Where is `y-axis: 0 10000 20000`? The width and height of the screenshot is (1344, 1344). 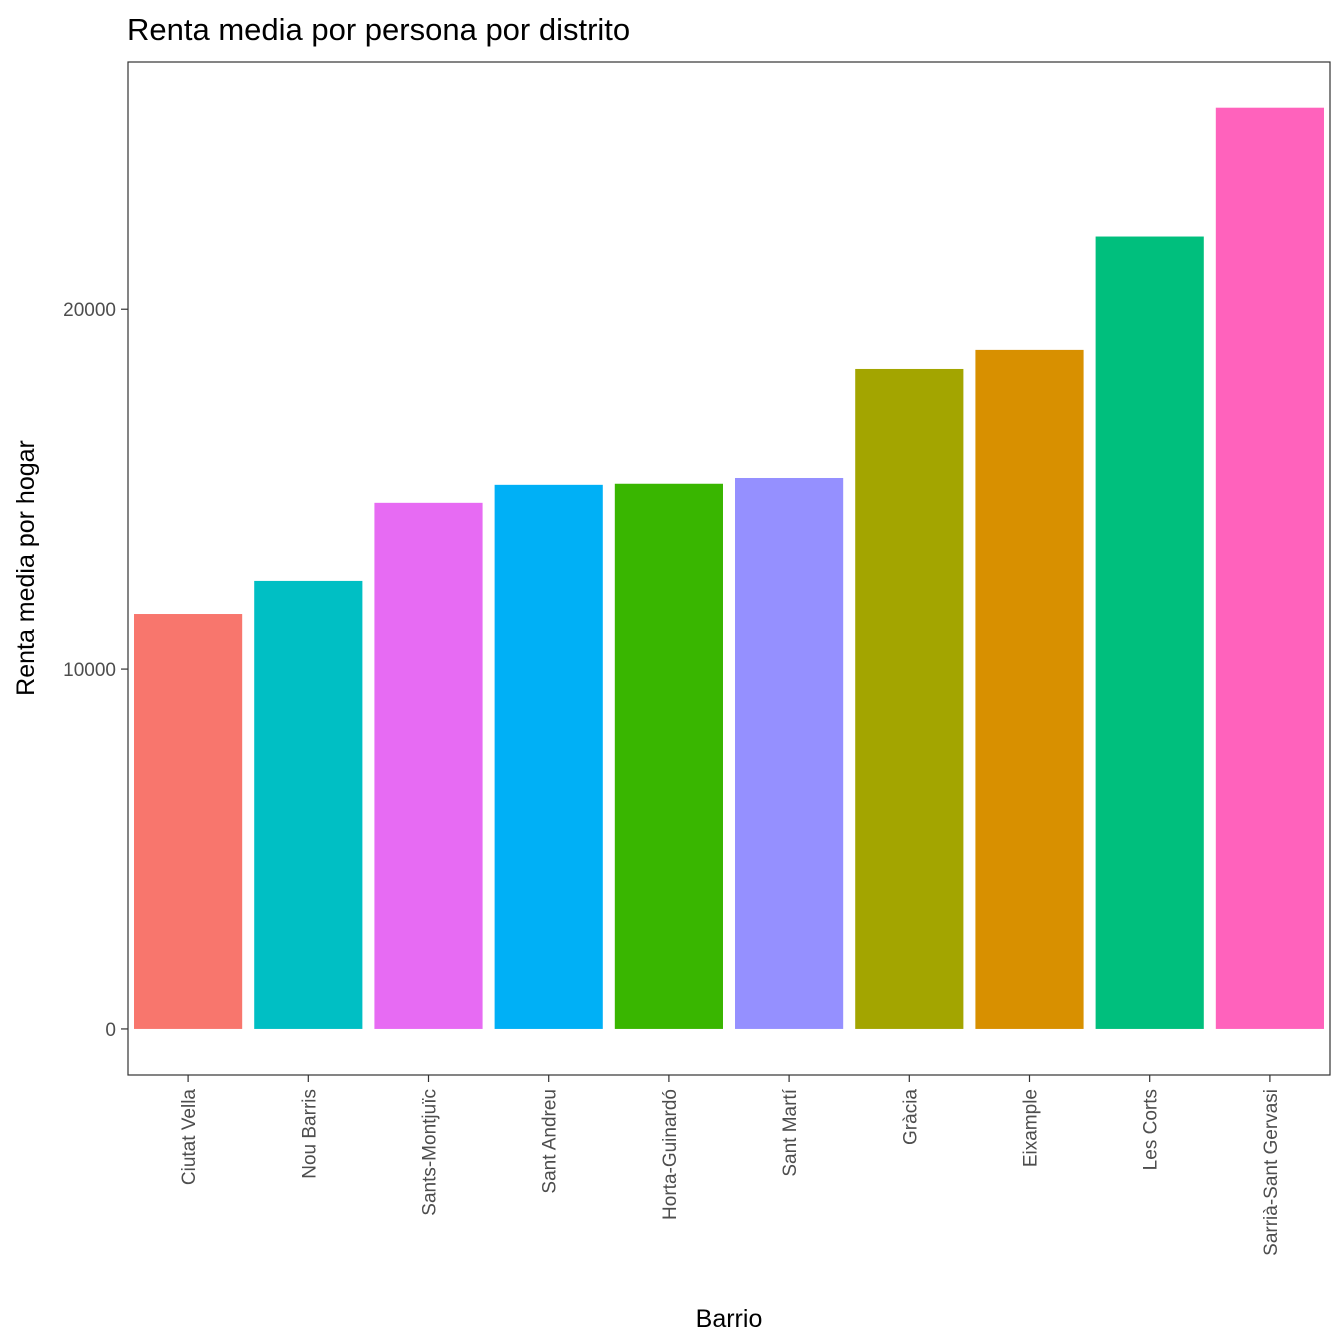
y-axis: 0 10000 20000 is located at coordinates (95, 670).